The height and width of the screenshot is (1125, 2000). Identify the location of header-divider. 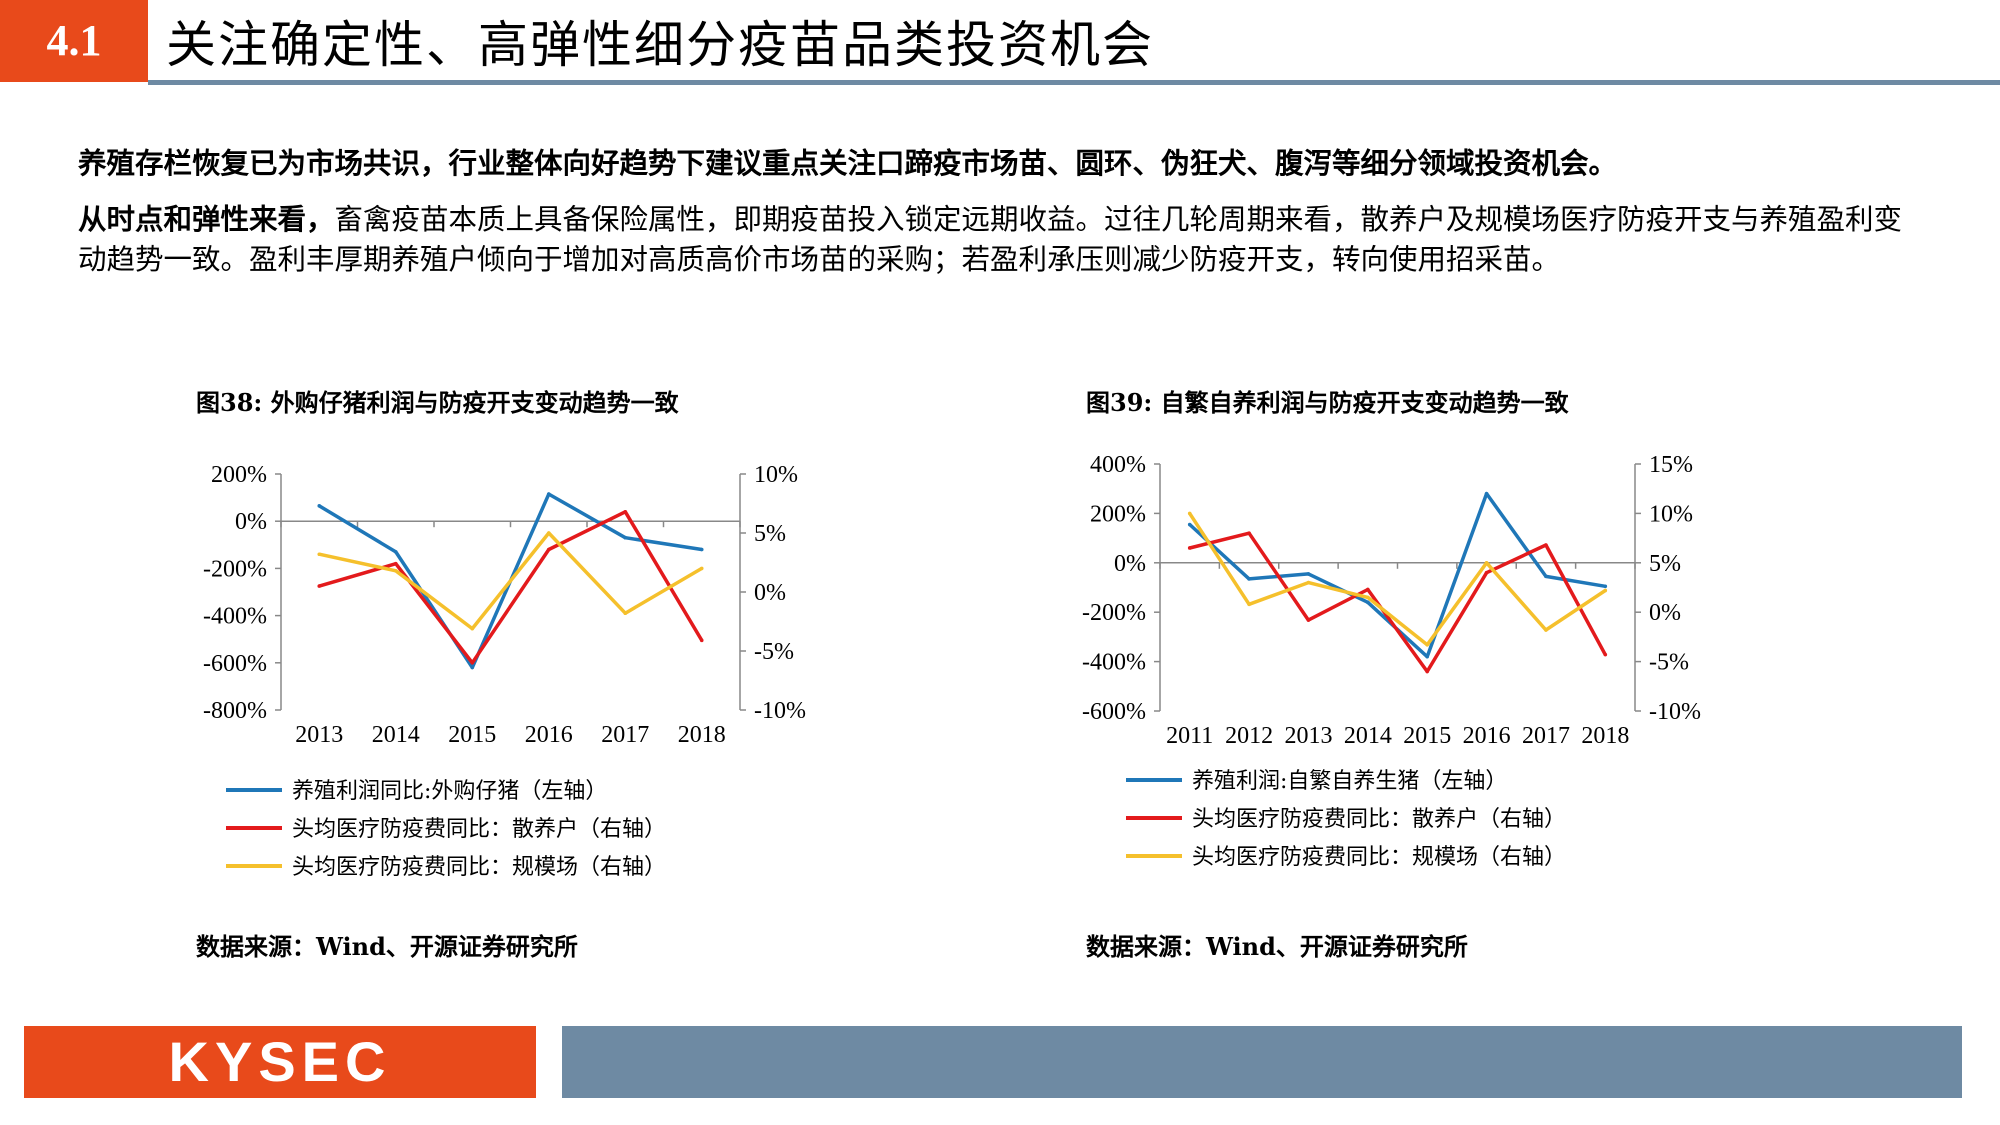
(1074, 82).